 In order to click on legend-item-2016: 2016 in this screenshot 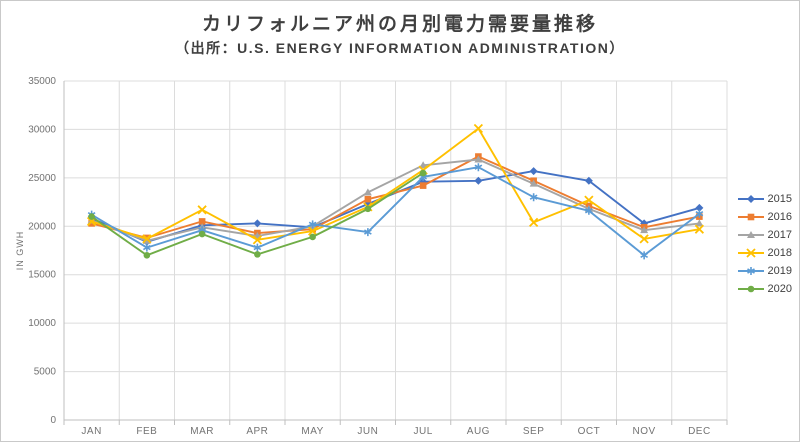, I will do `click(764, 217)`.